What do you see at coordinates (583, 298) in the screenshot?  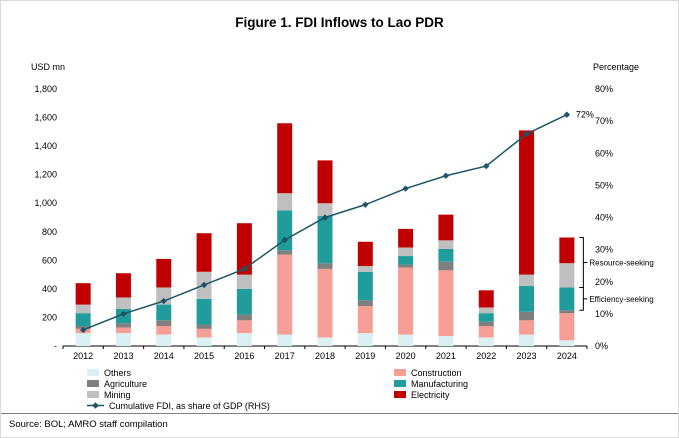 I see `bracket-efficiency-seeking` at bounding box center [583, 298].